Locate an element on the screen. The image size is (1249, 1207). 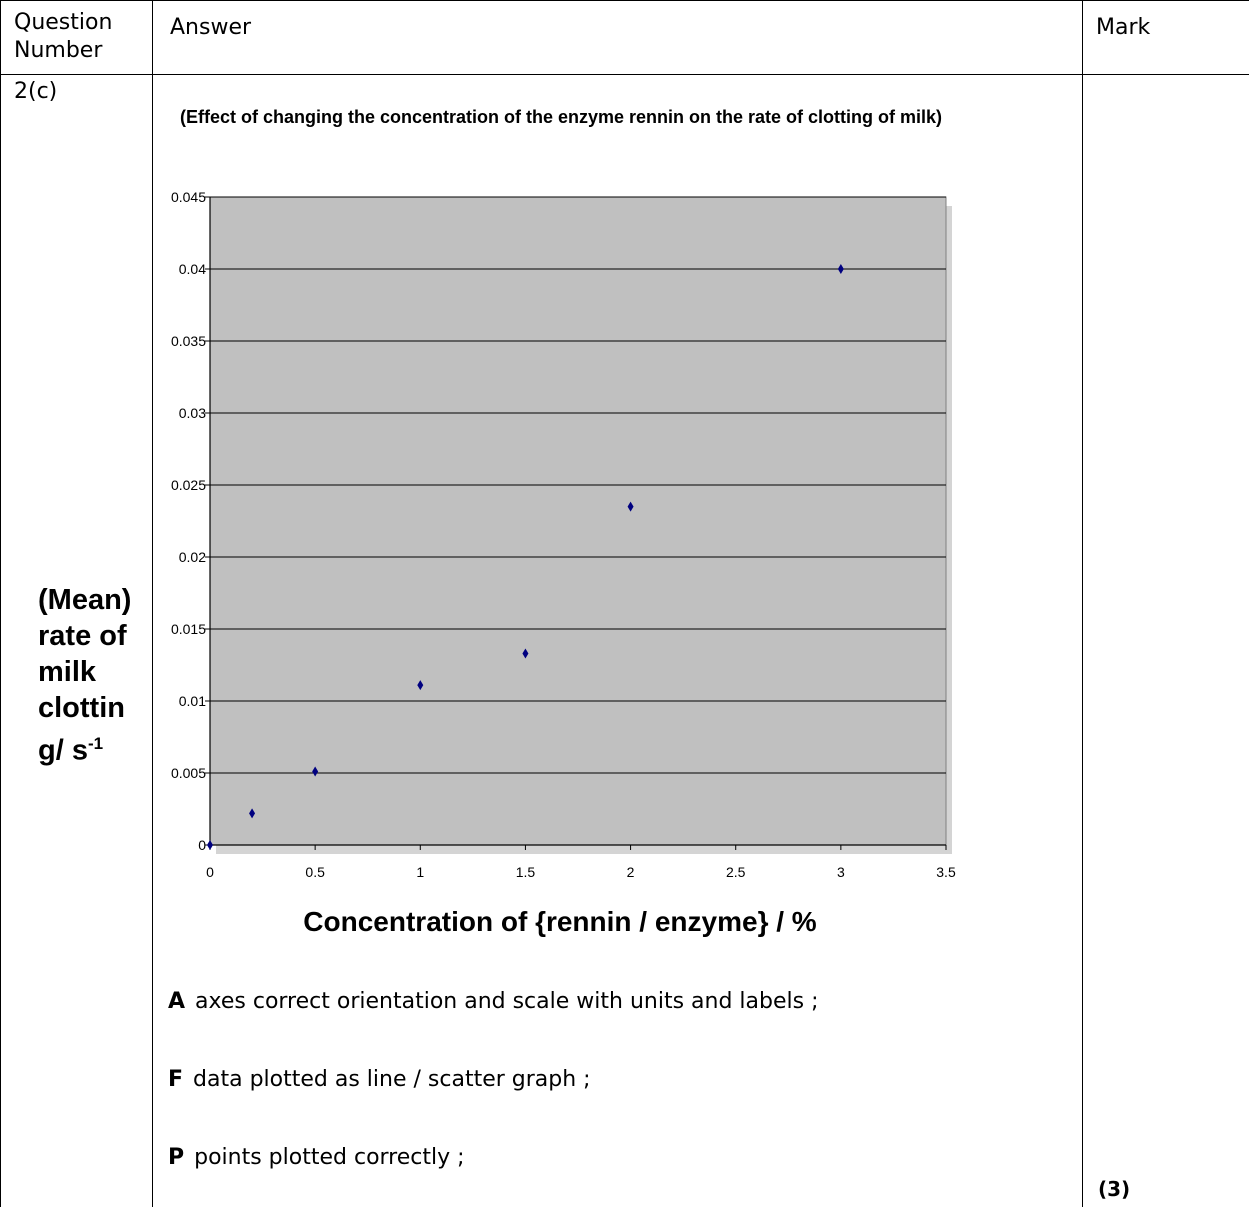
criterion-key: P is located at coordinates (176, 1157).